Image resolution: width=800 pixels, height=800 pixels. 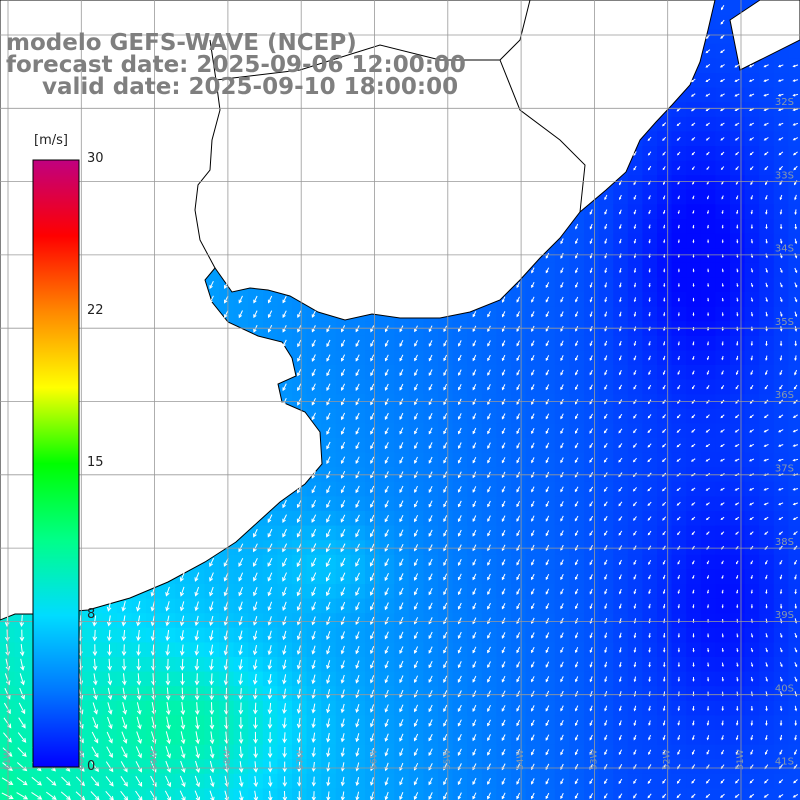 What do you see at coordinates (155, 760) in the screenshot?
I see `longitude-label: 59W` at bounding box center [155, 760].